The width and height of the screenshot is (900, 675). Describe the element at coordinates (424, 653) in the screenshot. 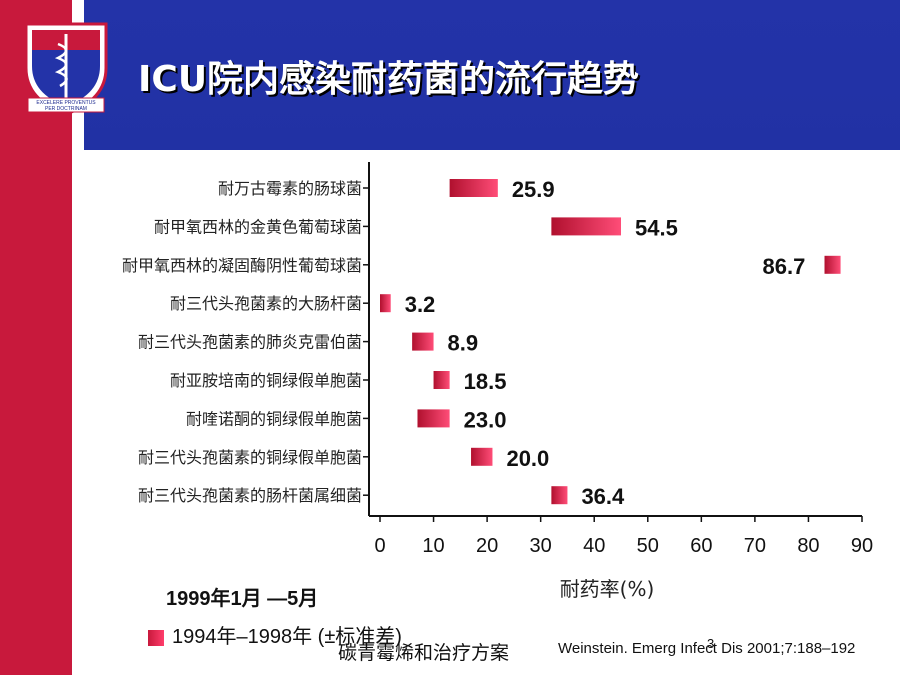

I see `footnote: 碳青霉烯和治疗方案` at that location.